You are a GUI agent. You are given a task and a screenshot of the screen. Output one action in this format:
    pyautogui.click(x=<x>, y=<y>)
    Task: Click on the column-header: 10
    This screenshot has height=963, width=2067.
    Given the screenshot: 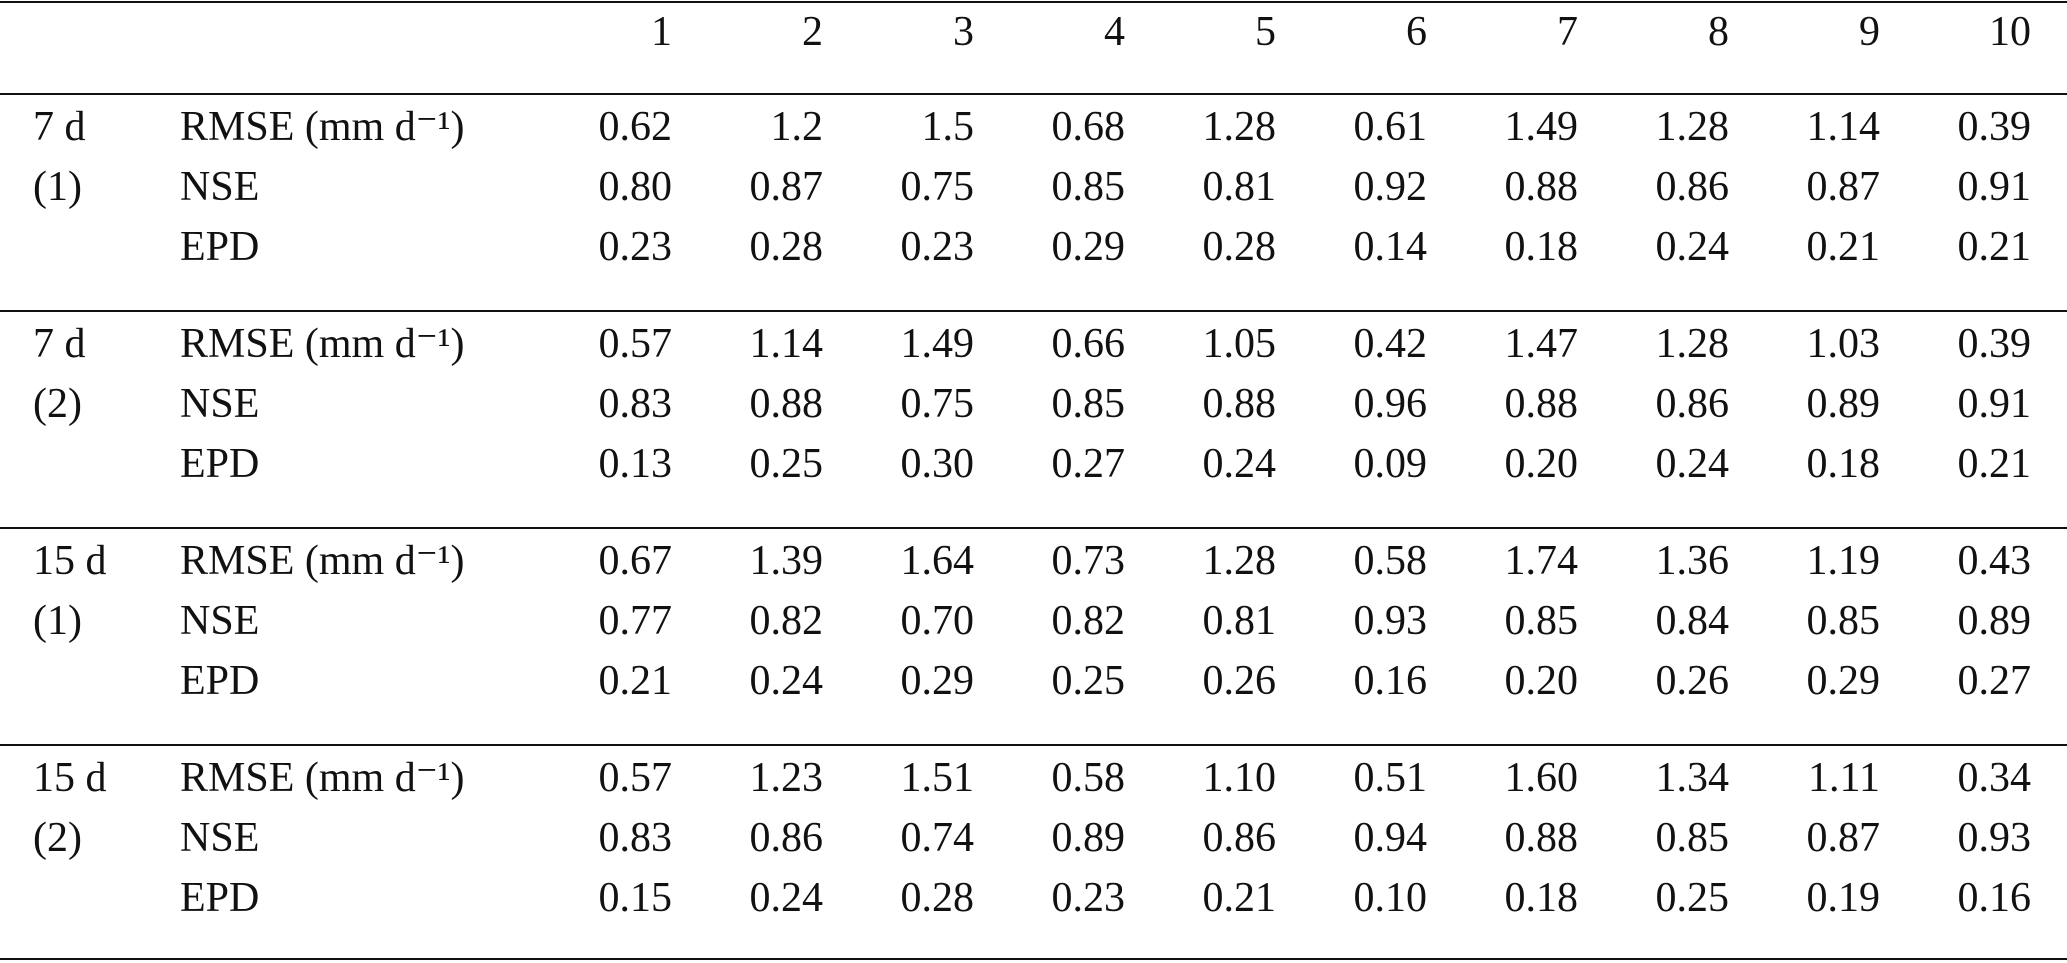 What is the action you would take?
    pyautogui.click(x=2010, y=32)
    